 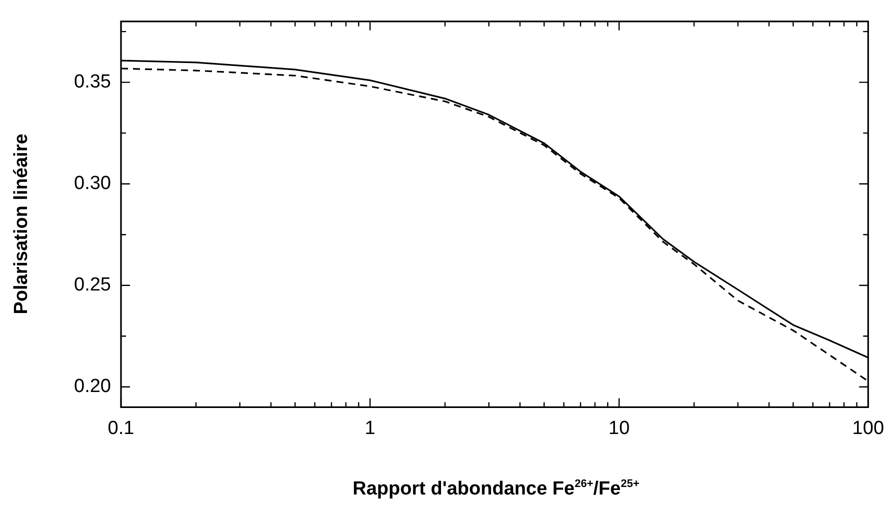 I want to click on x-tick-label: 1, so click(x=370, y=428).